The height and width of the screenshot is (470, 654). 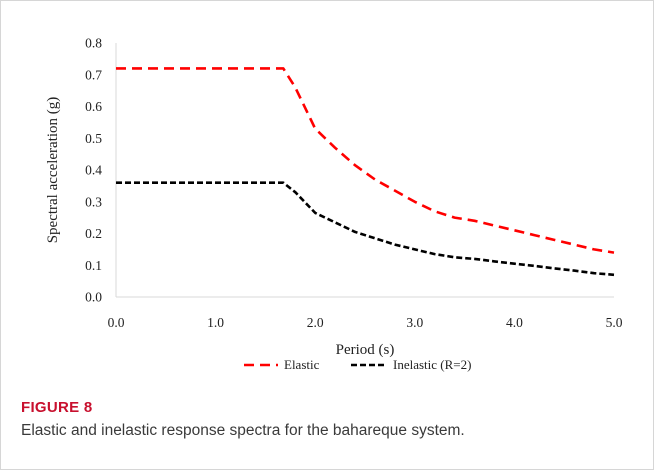 What do you see at coordinates (53, 170) in the screenshot?
I see `y-axis-title: Spectral acceleration (g)` at bounding box center [53, 170].